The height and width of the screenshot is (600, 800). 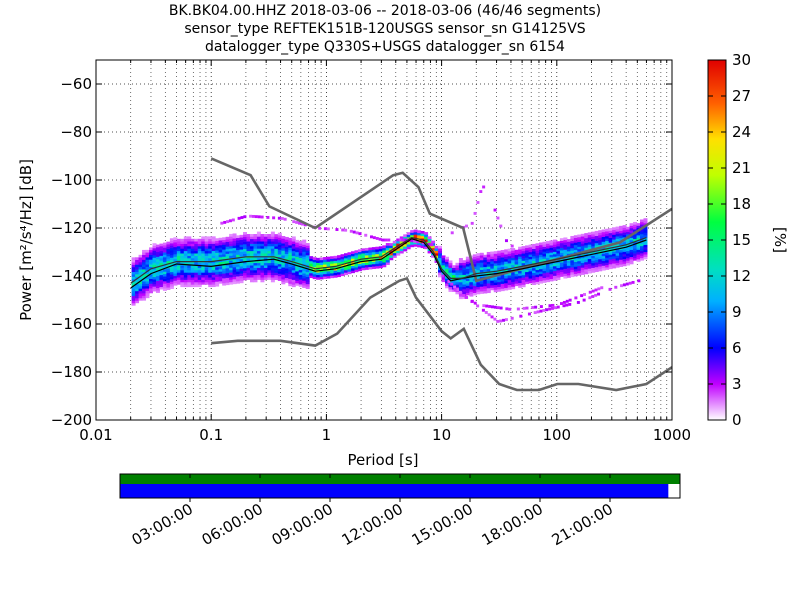 What do you see at coordinates (741, 96) in the screenshot?
I see `colorbar-tick-label: 27` at bounding box center [741, 96].